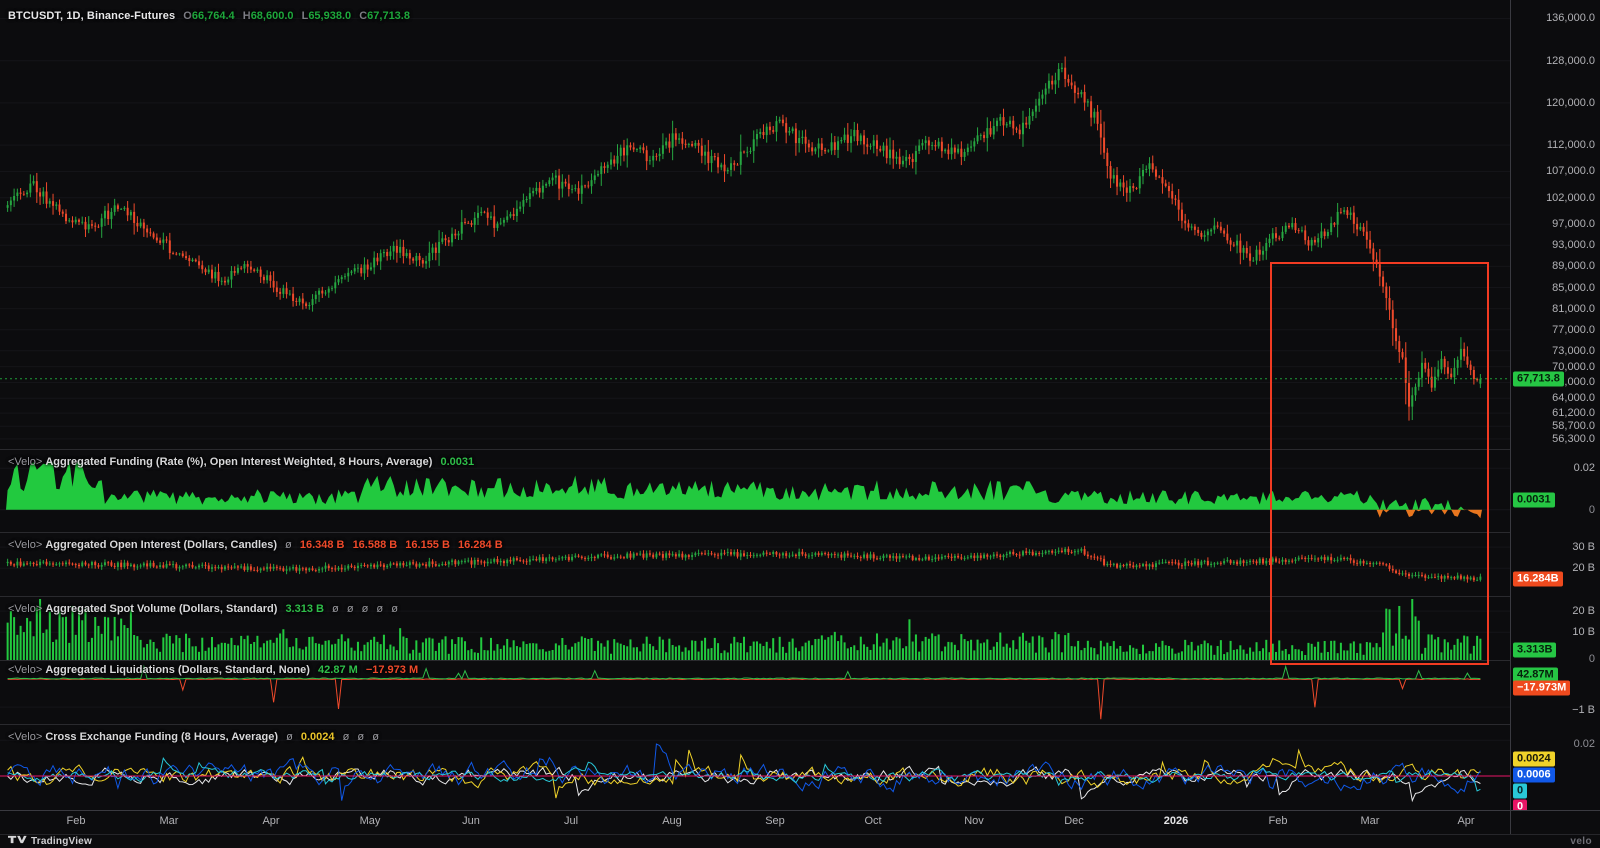  Describe the element at coordinates (1176, 821) in the screenshot. I see `time-axis-label: 2026` at that location.